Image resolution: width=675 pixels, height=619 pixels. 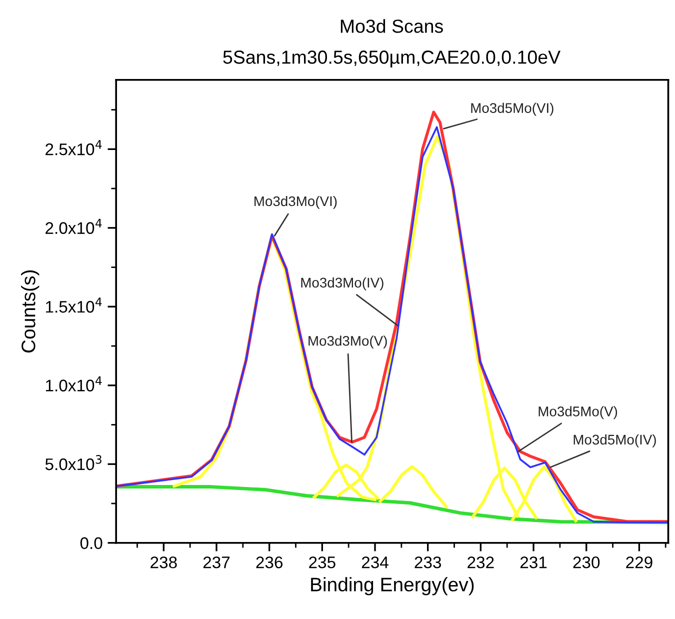 What do you see at coordinates (30, 311) in the screenshot?
I see `y-axis-title: Counts(s)` at bounding box center [30, 311].